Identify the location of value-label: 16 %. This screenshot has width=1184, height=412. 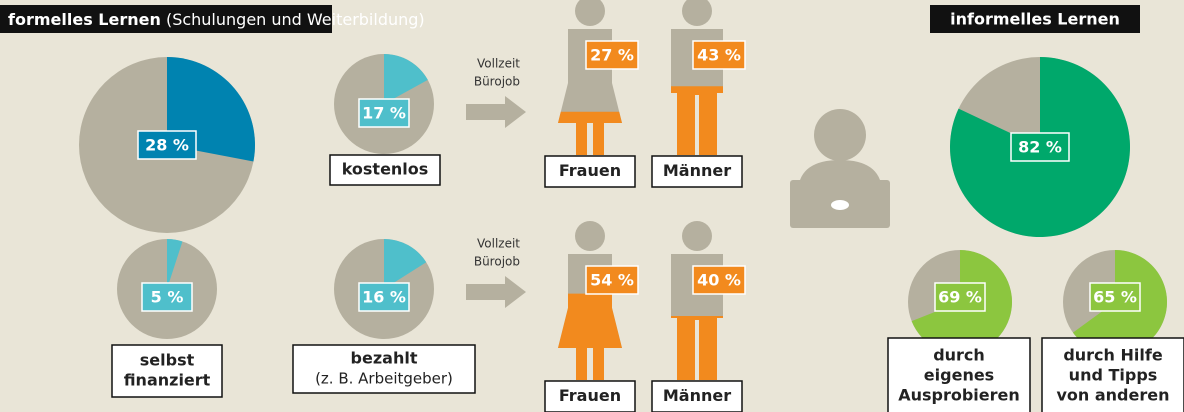
(384, 297).